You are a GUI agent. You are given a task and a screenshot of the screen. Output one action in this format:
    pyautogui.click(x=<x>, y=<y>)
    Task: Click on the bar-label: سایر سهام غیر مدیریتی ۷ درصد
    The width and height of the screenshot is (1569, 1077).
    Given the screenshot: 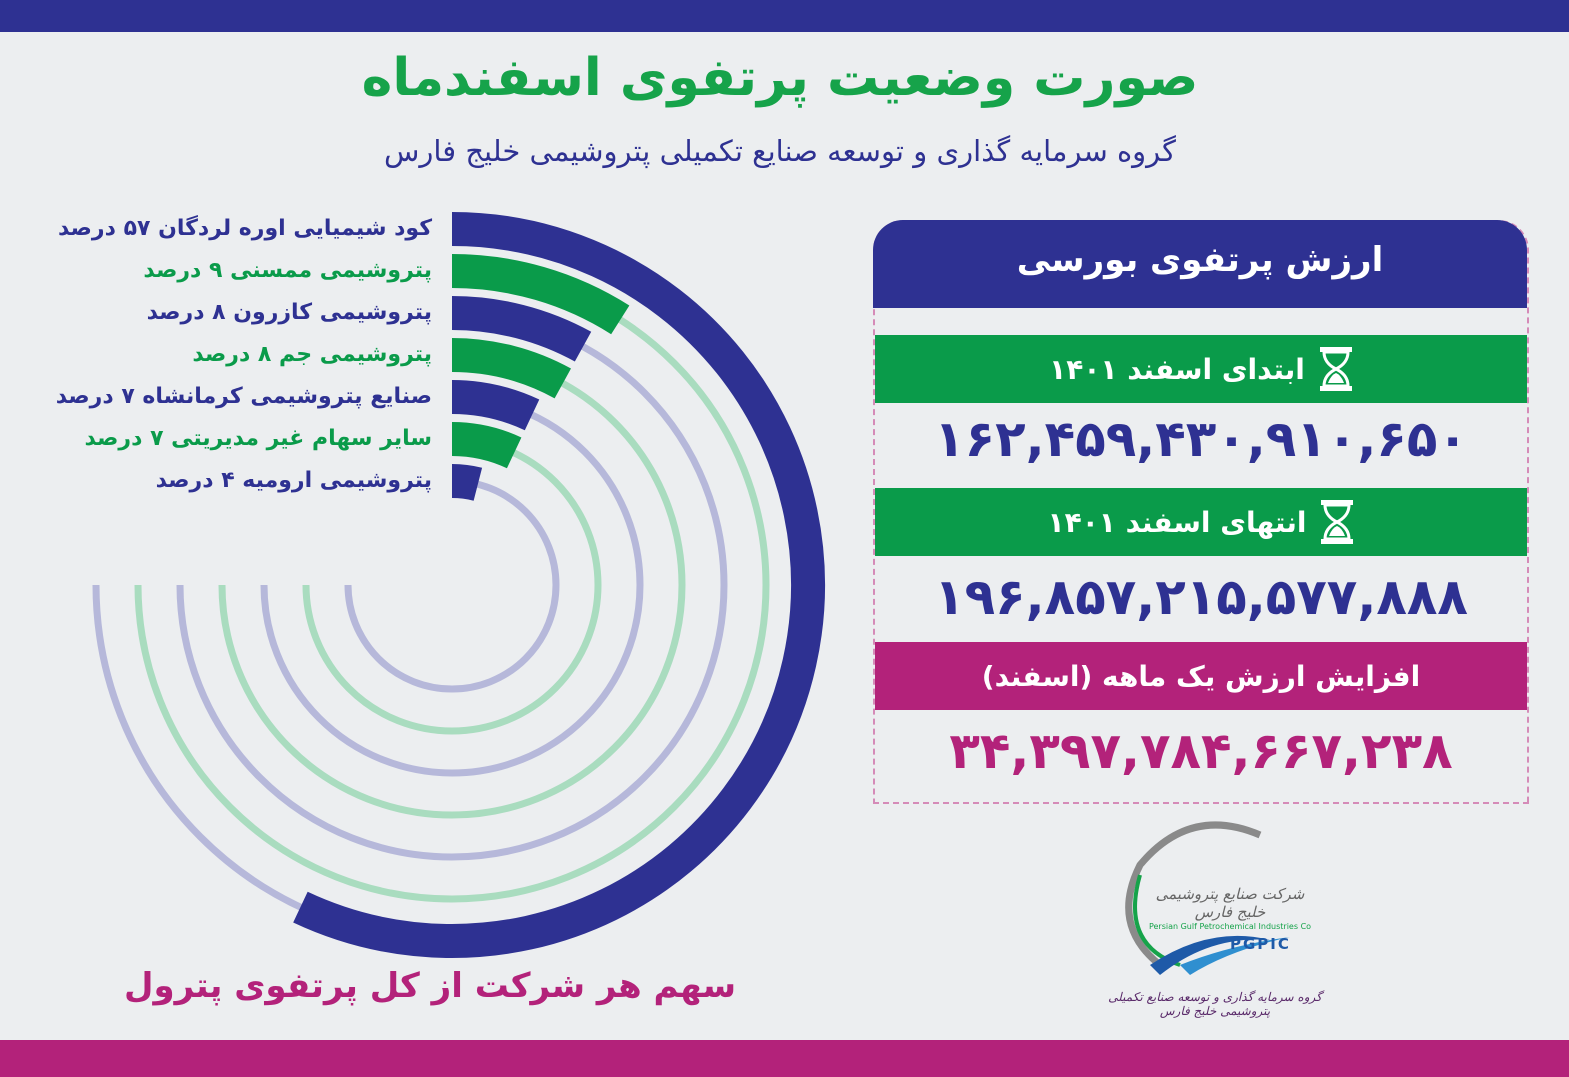 What is the action you would take?
    pyautogui.click(x=258, y=438)
    